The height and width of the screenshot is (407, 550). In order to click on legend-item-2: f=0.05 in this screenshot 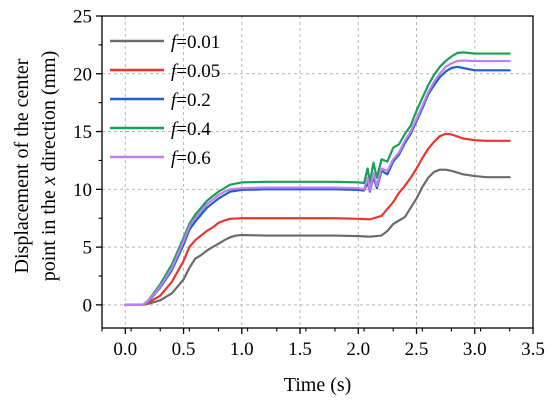, I will do `click(165, 71)`.